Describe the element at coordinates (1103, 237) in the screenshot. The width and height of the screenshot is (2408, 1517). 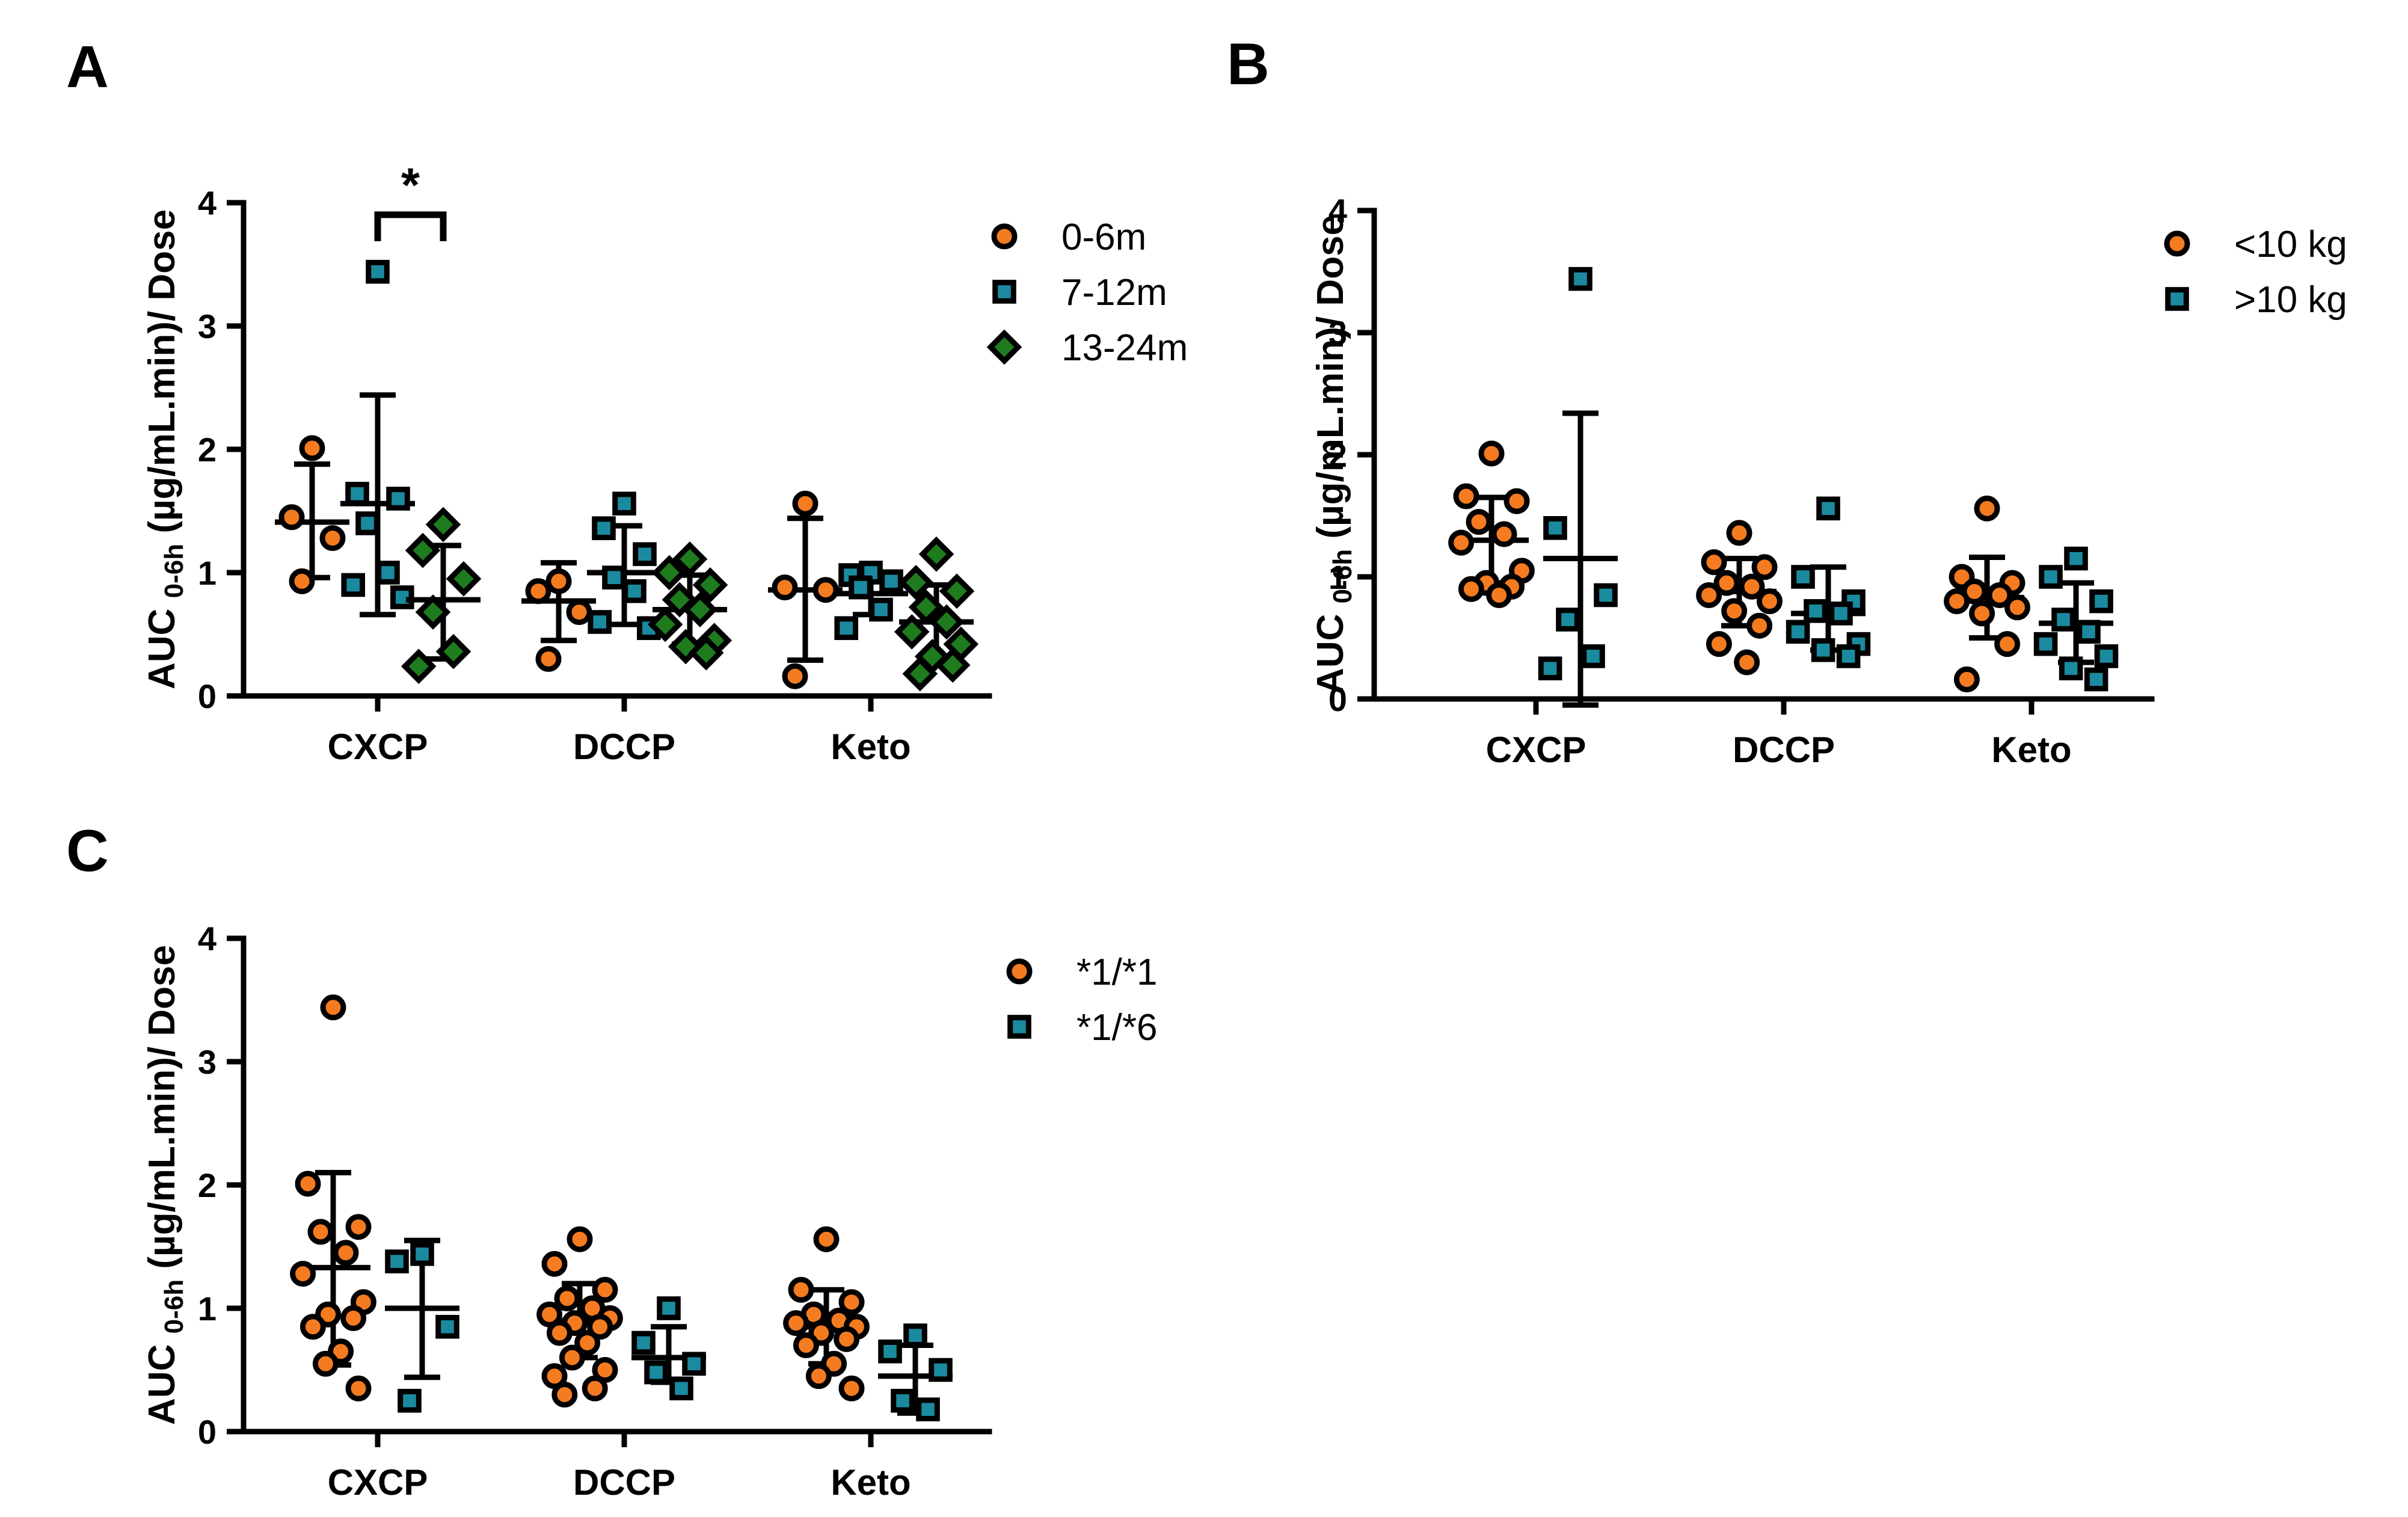
I see `legend-label: 0-6m` at that location.